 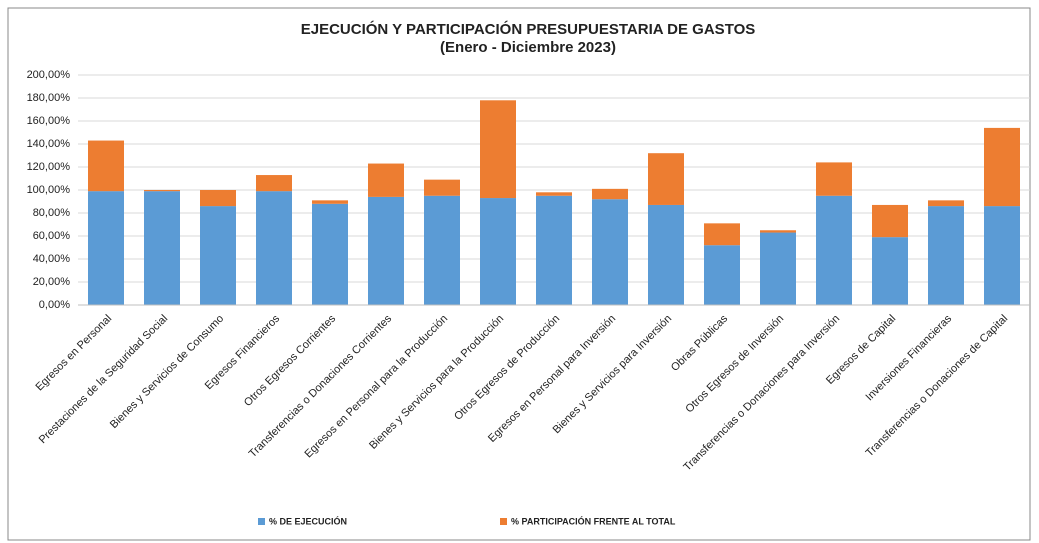 I want to click on y-tick-label: 80,00%, so click(x=52, y=213).